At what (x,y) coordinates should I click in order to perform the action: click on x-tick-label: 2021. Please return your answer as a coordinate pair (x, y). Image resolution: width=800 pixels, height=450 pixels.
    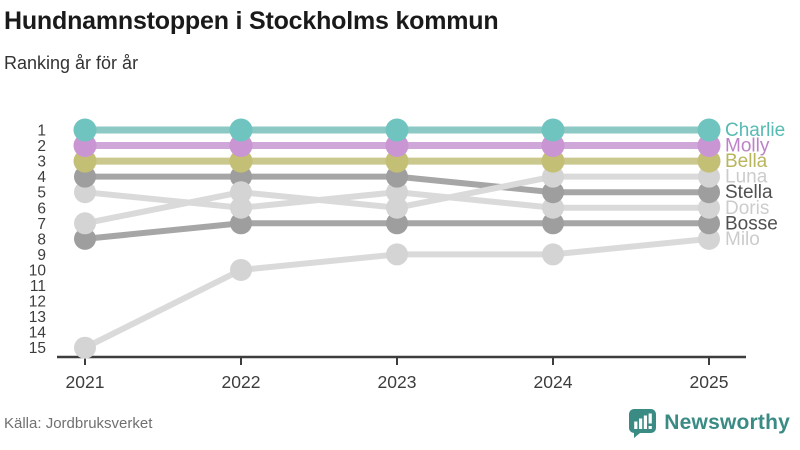
    Looking at the image, I should click on (85, 382).